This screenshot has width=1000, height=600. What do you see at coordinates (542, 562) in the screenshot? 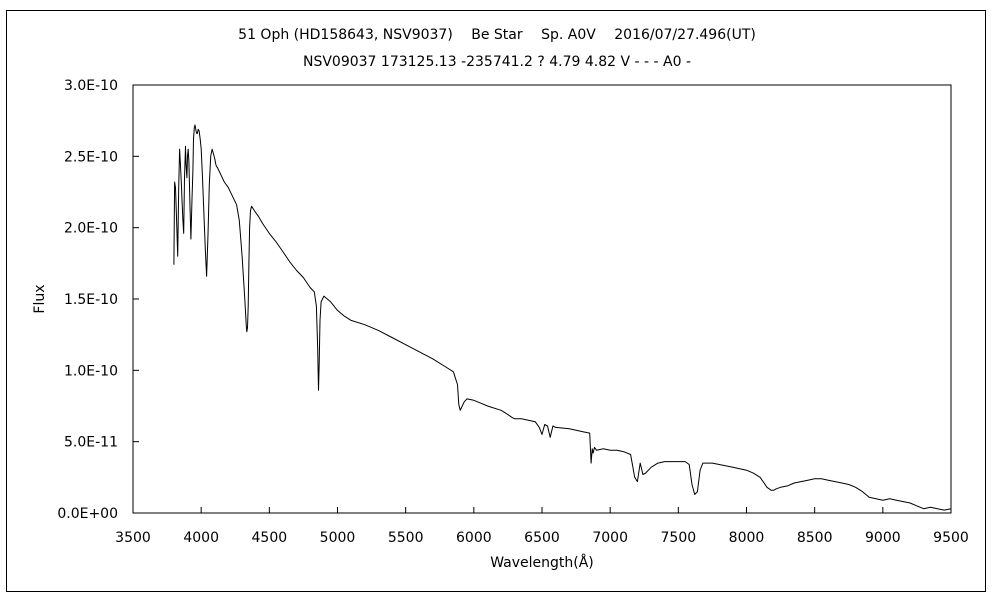
I see `x-axis-label: Wavelength(Å)` at bounding box center [542, 562].